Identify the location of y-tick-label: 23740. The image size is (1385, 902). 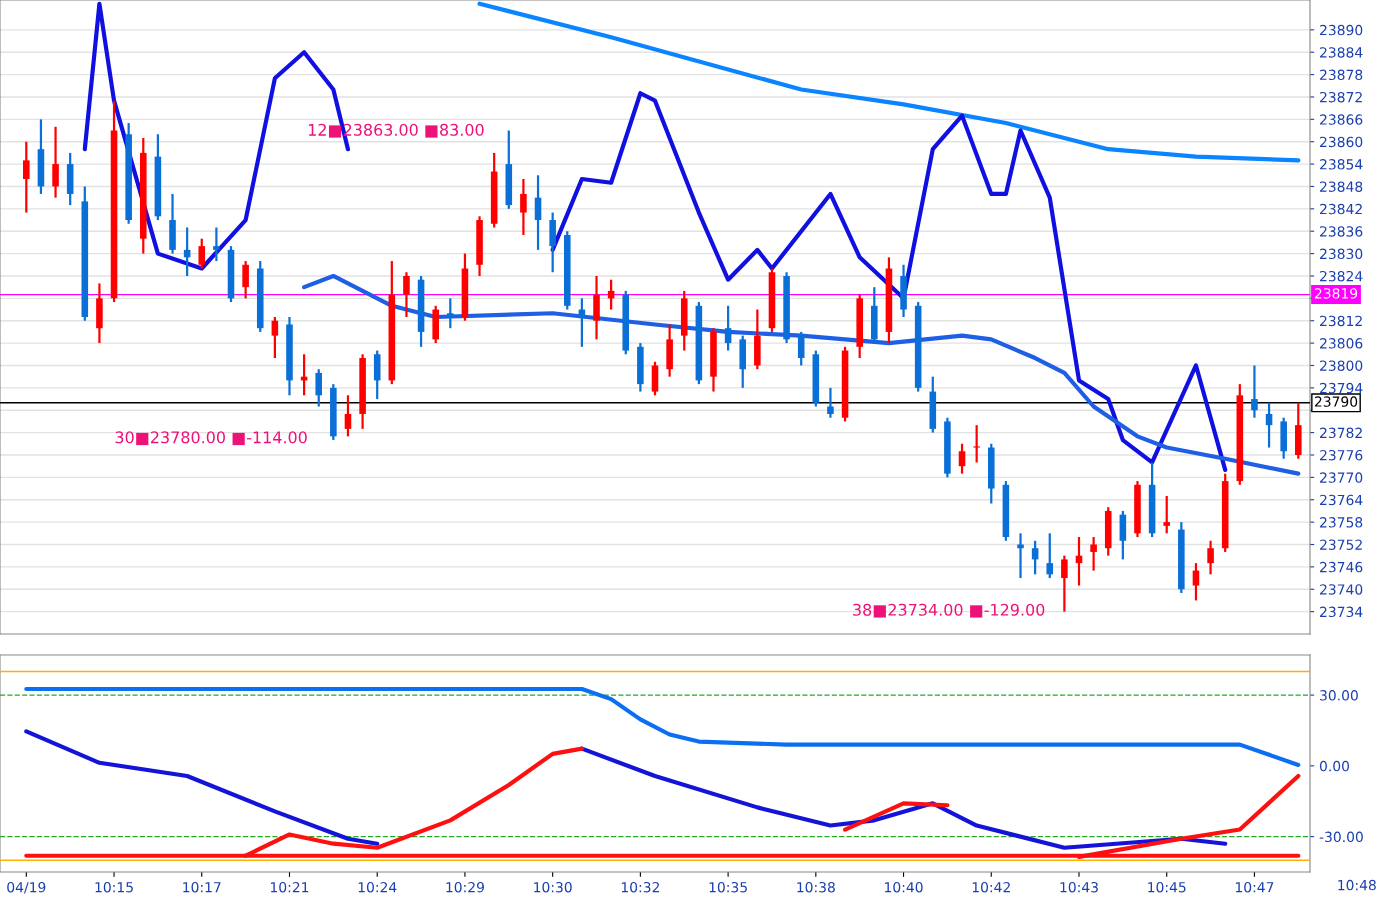
(1341, 589).